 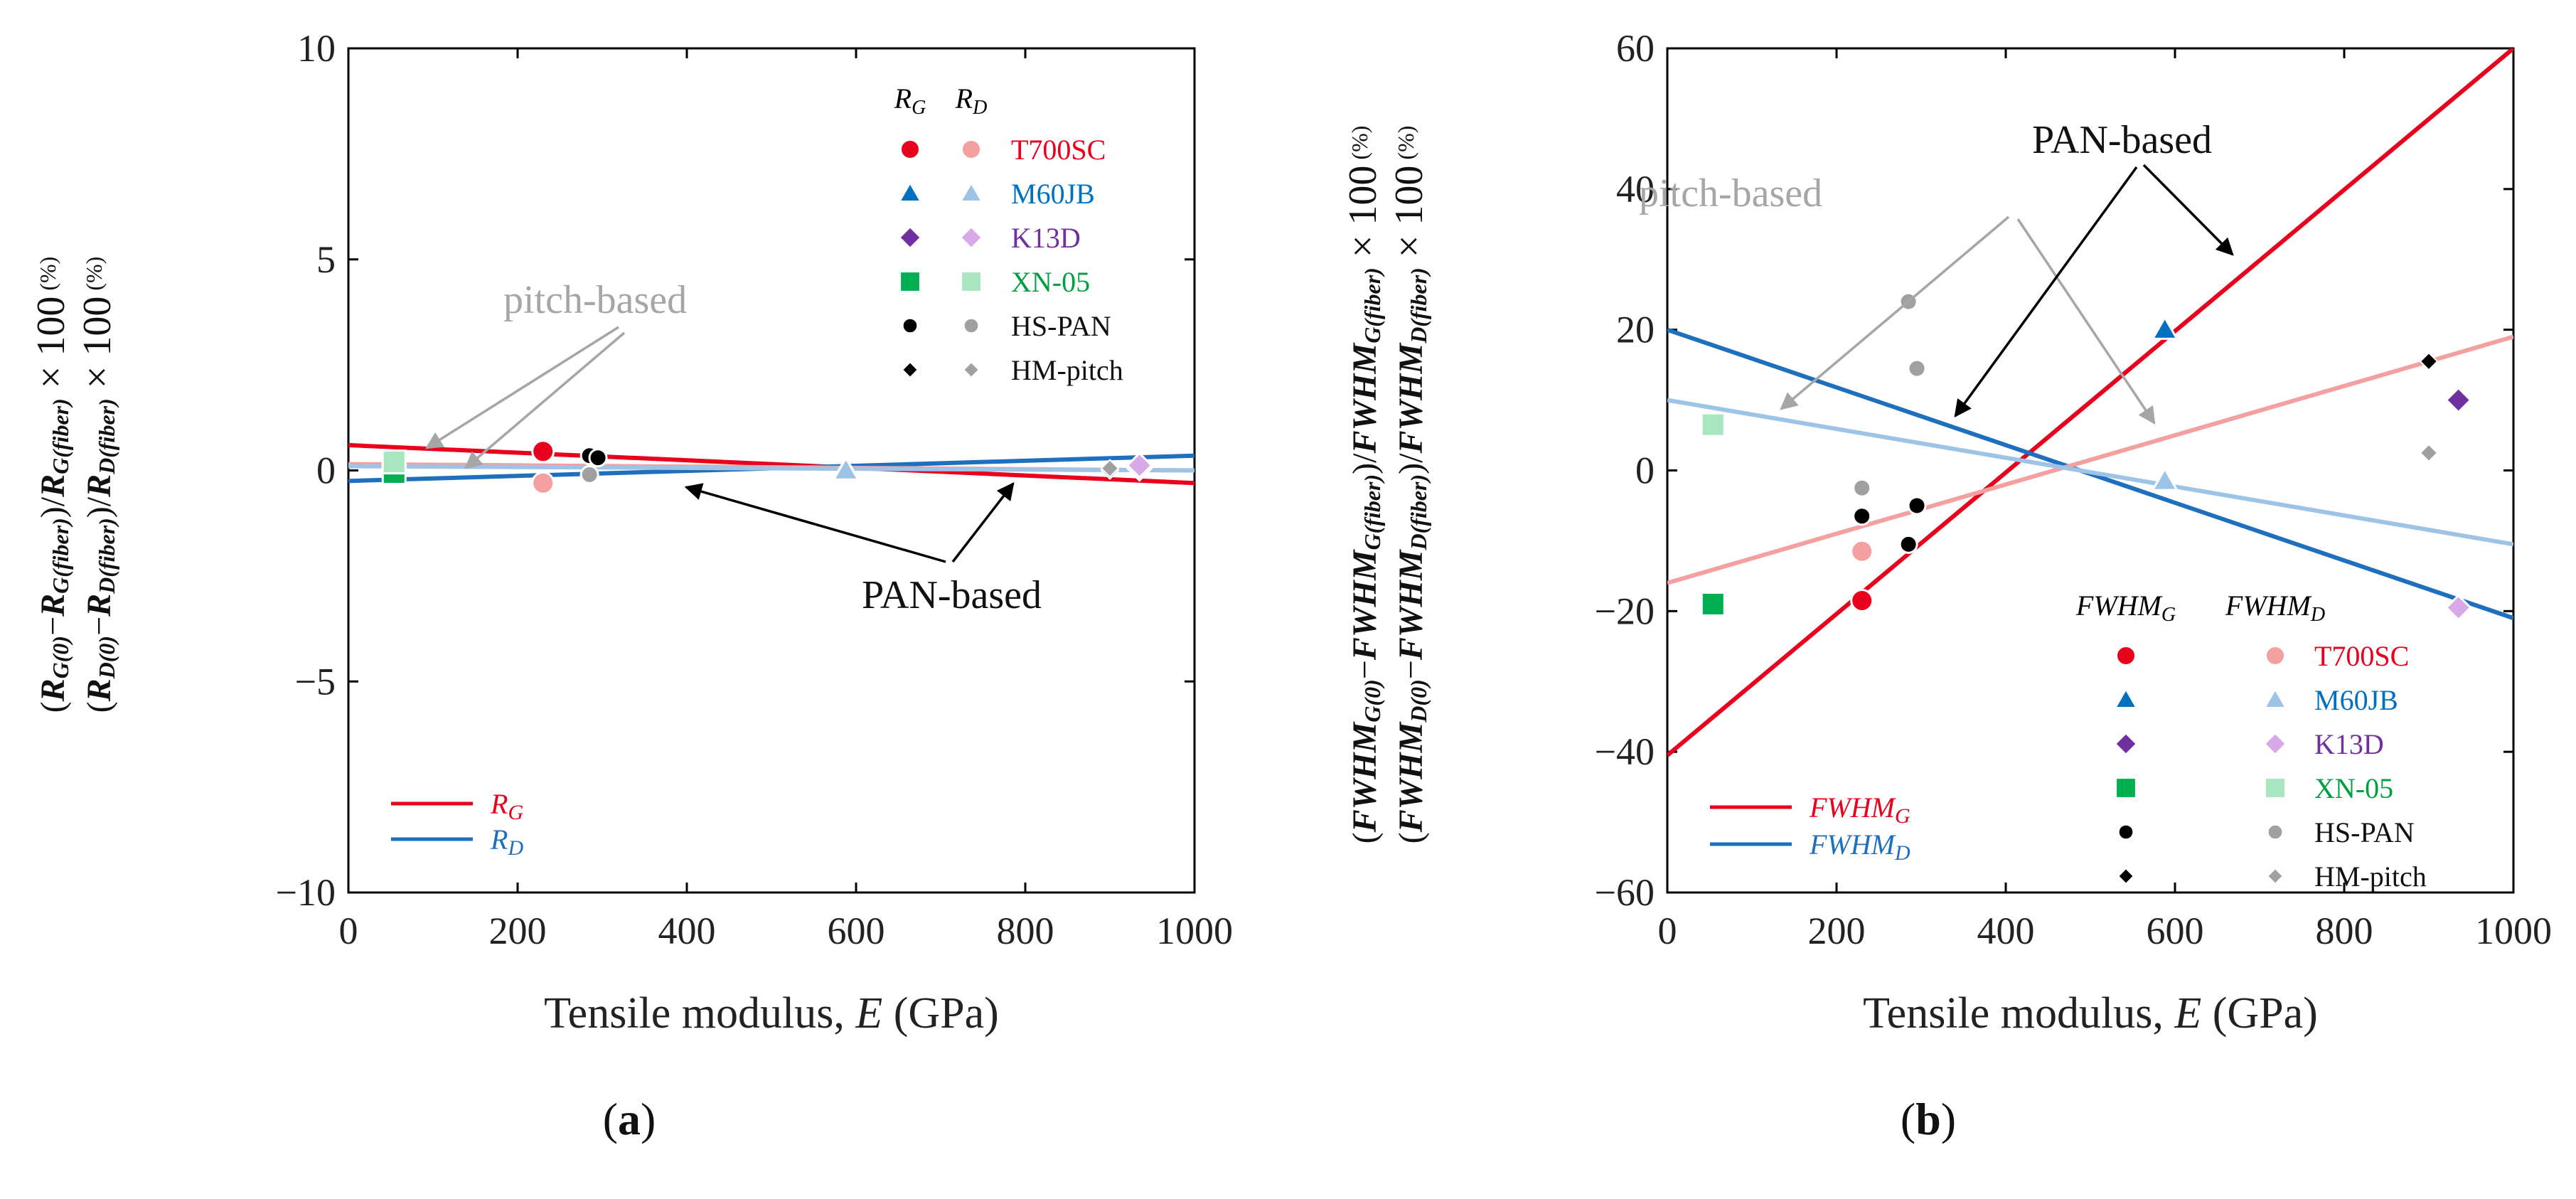 What do you see at coordinates (2275, 608) in the screenshot?
I see `legend-header-d: FWHMD` at bounding box center [2275, 608].